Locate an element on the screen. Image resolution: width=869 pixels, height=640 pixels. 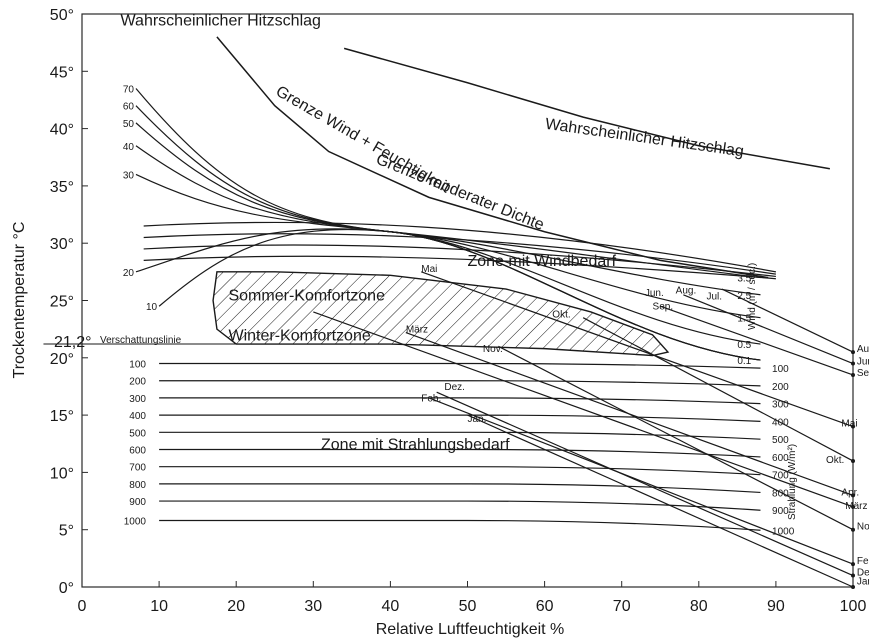
y-tick-label: 5° is located at coordinates (66, 531).